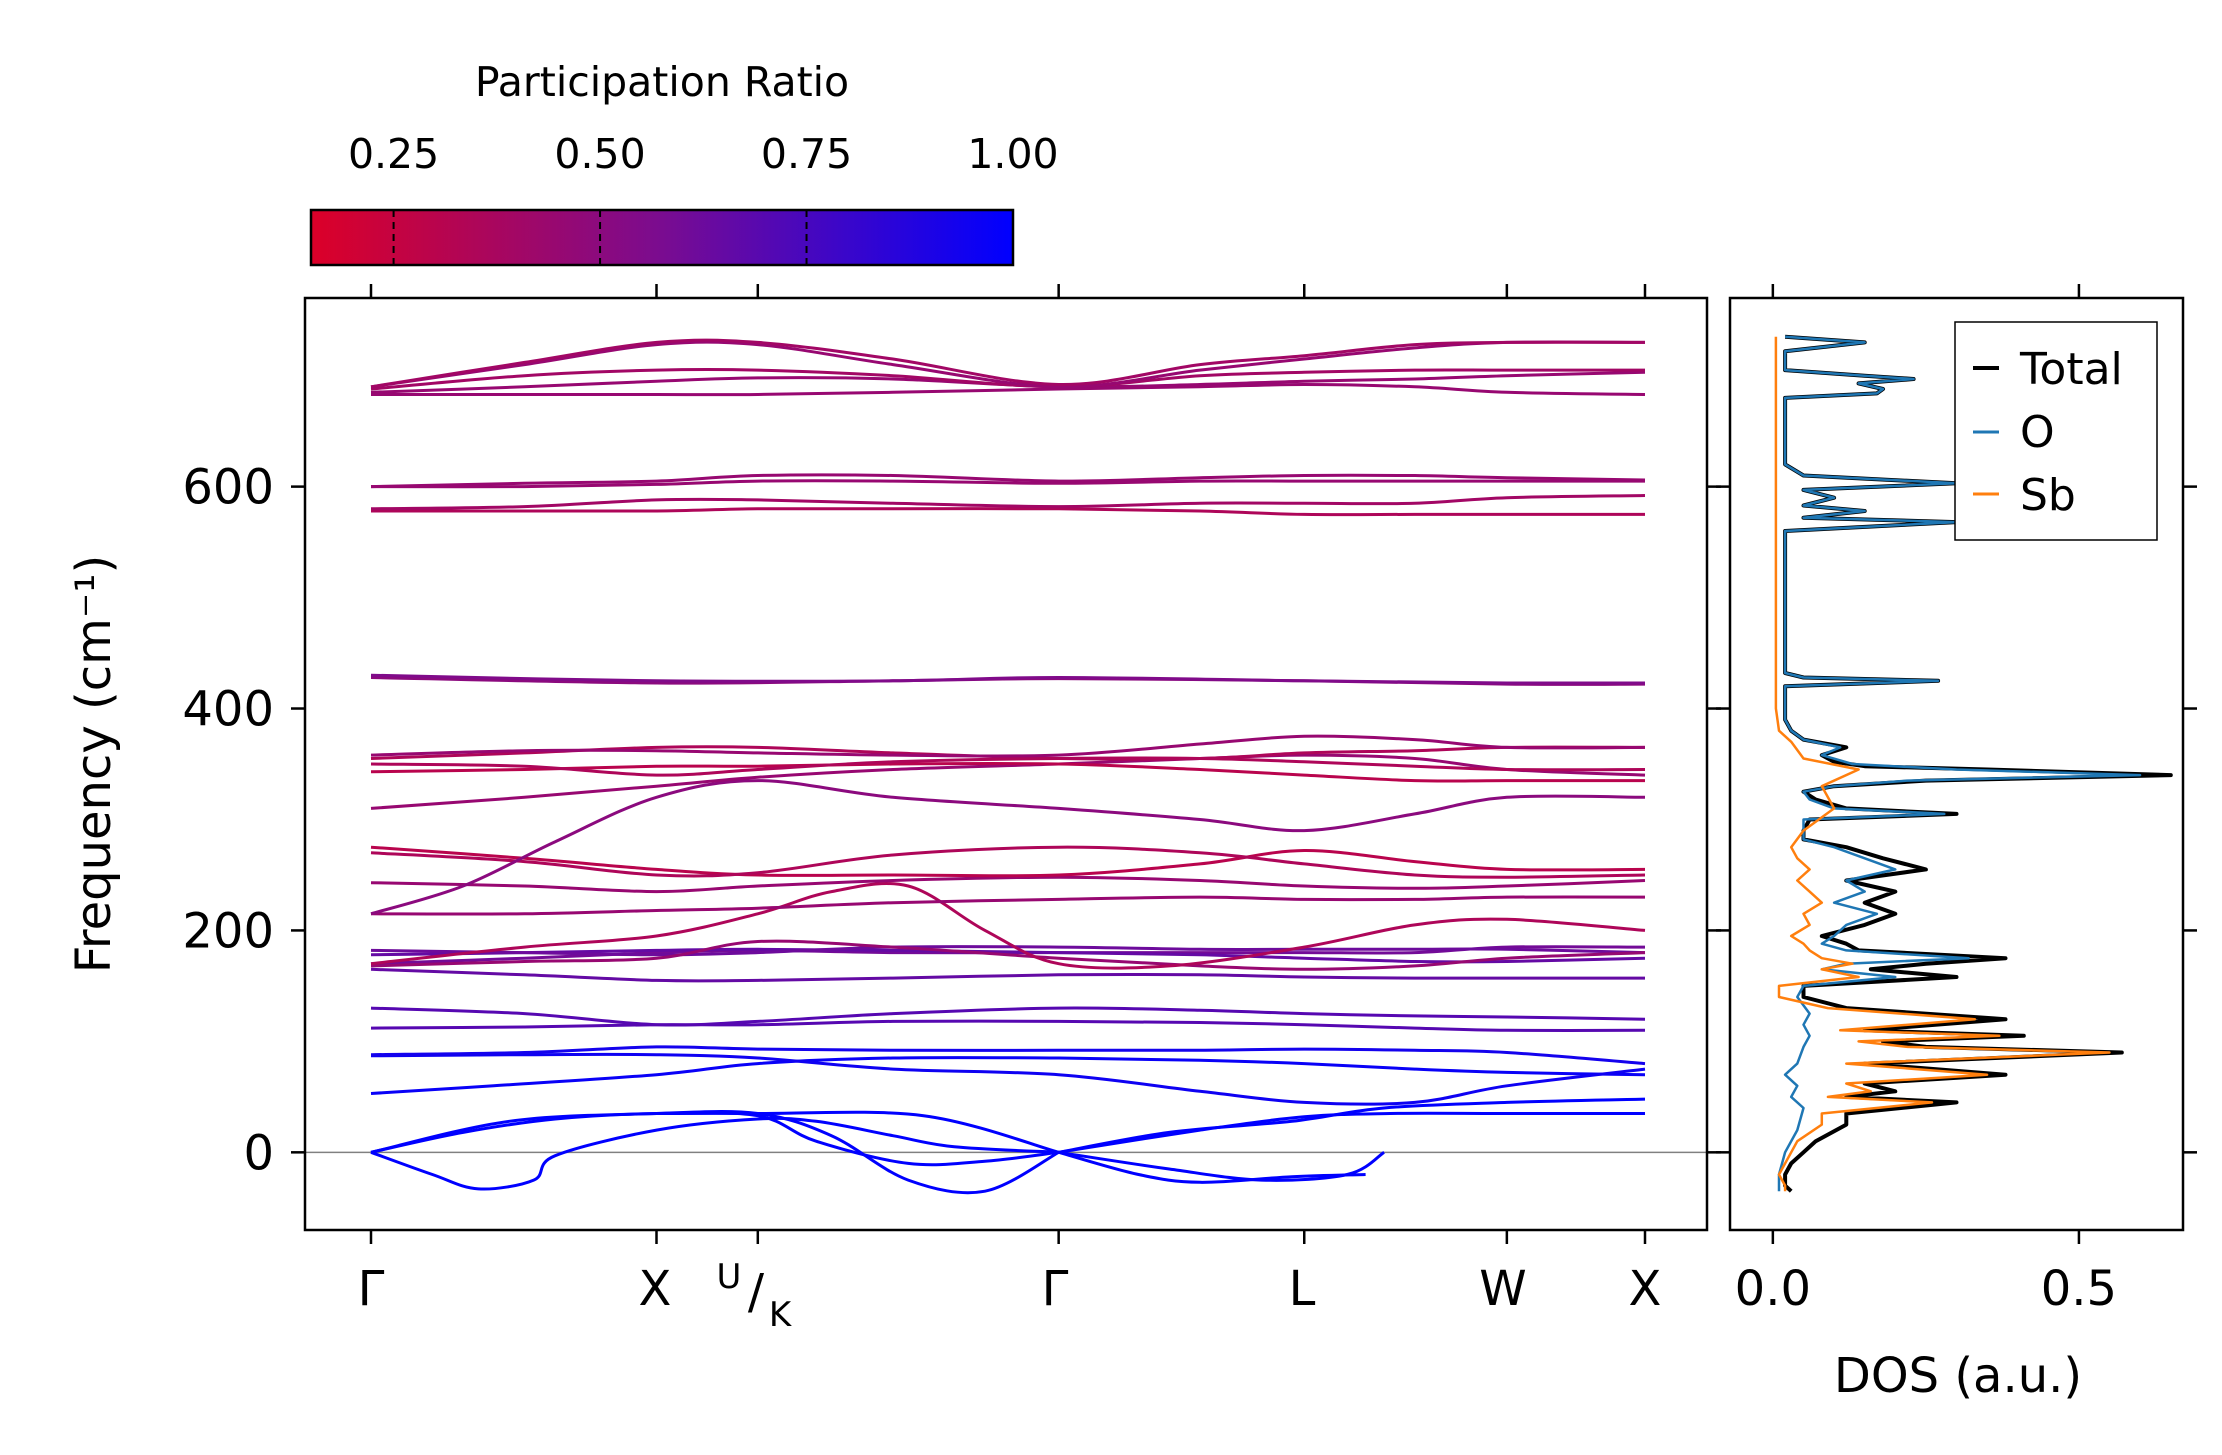 The width and height of the screenshot is (2222, 1455). Describe the element at coordinates (1302, 1289) in the screenshot. I see `kpoint-label-l: L` at that location.